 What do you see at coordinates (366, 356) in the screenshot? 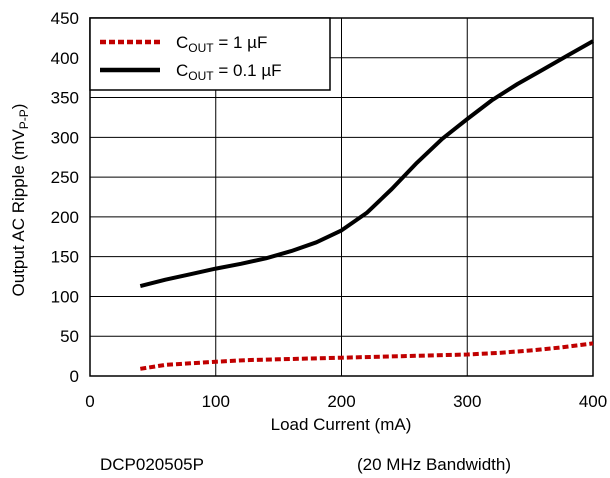
I see `series-line-cout-1uf` at bounding box center [366, 356].